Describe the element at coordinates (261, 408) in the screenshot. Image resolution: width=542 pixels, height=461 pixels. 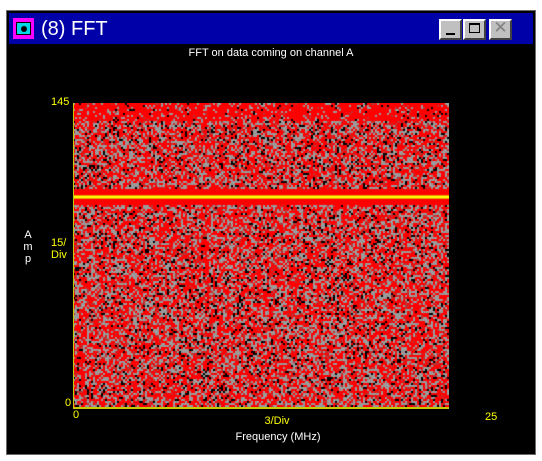
I see `x-axis-line` at that location.